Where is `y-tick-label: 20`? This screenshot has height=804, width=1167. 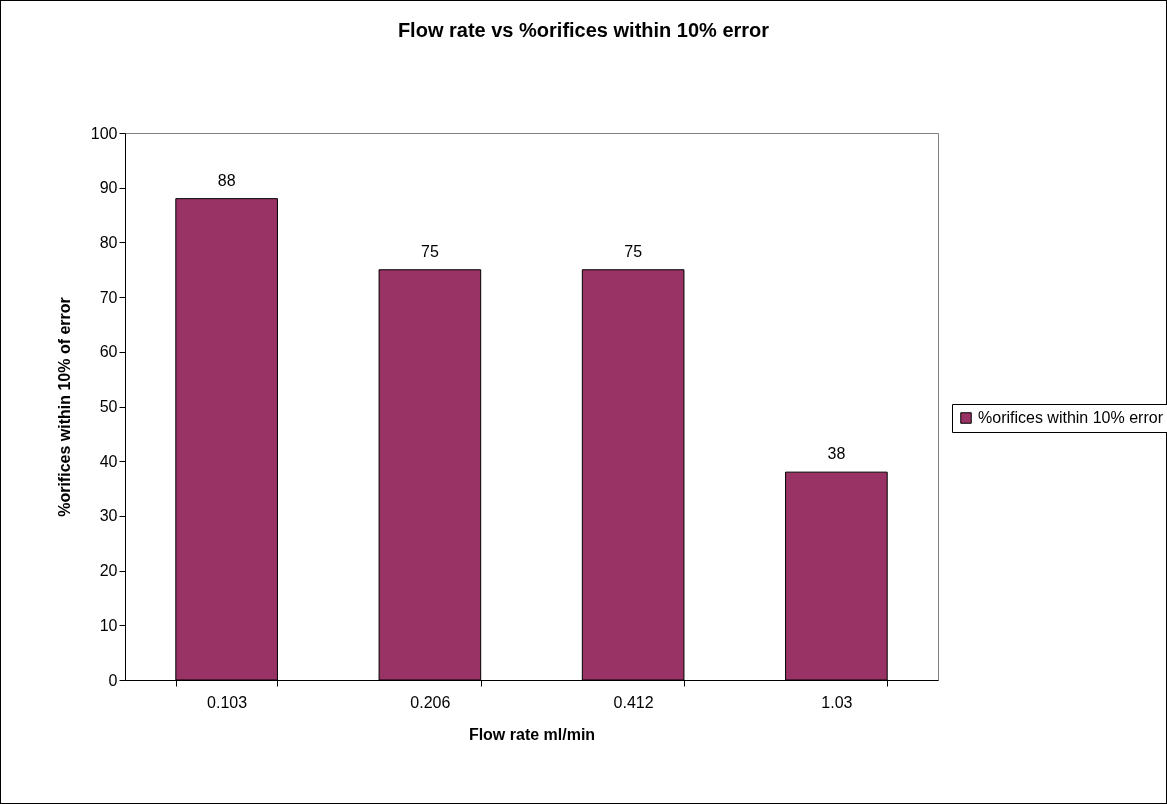
y-tick-label: 20 is located at coordinates (108, 571).